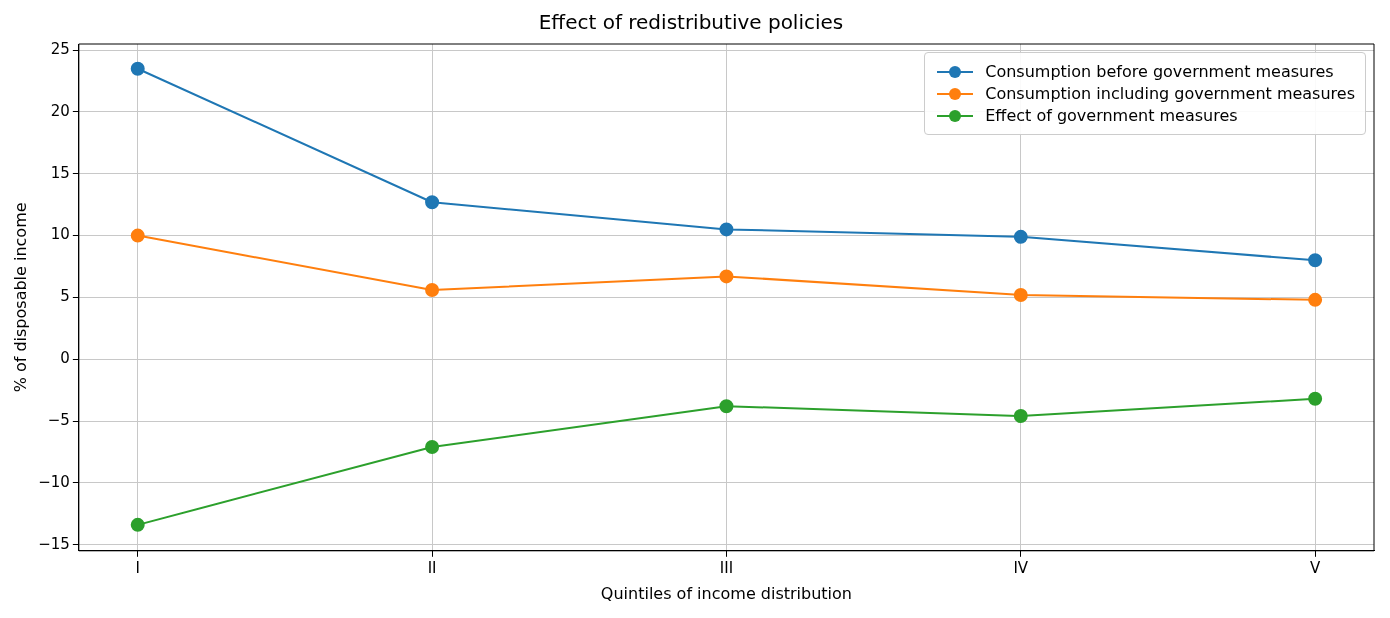  I want to click on y-tick-label: 15, so click(60, 172).